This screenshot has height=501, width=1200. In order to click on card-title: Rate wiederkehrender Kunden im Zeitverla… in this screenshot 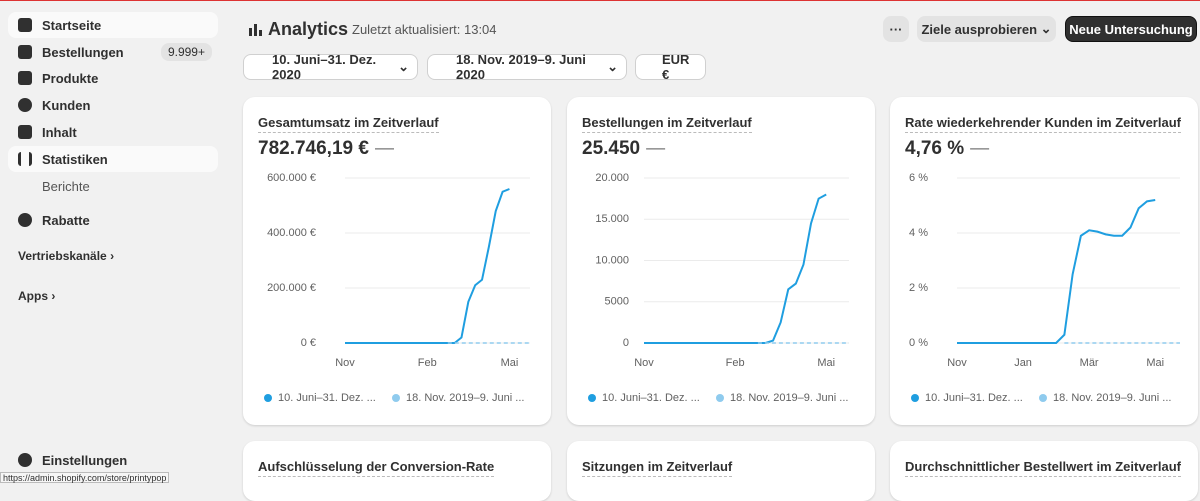, I will do `click(1043, 124)`.